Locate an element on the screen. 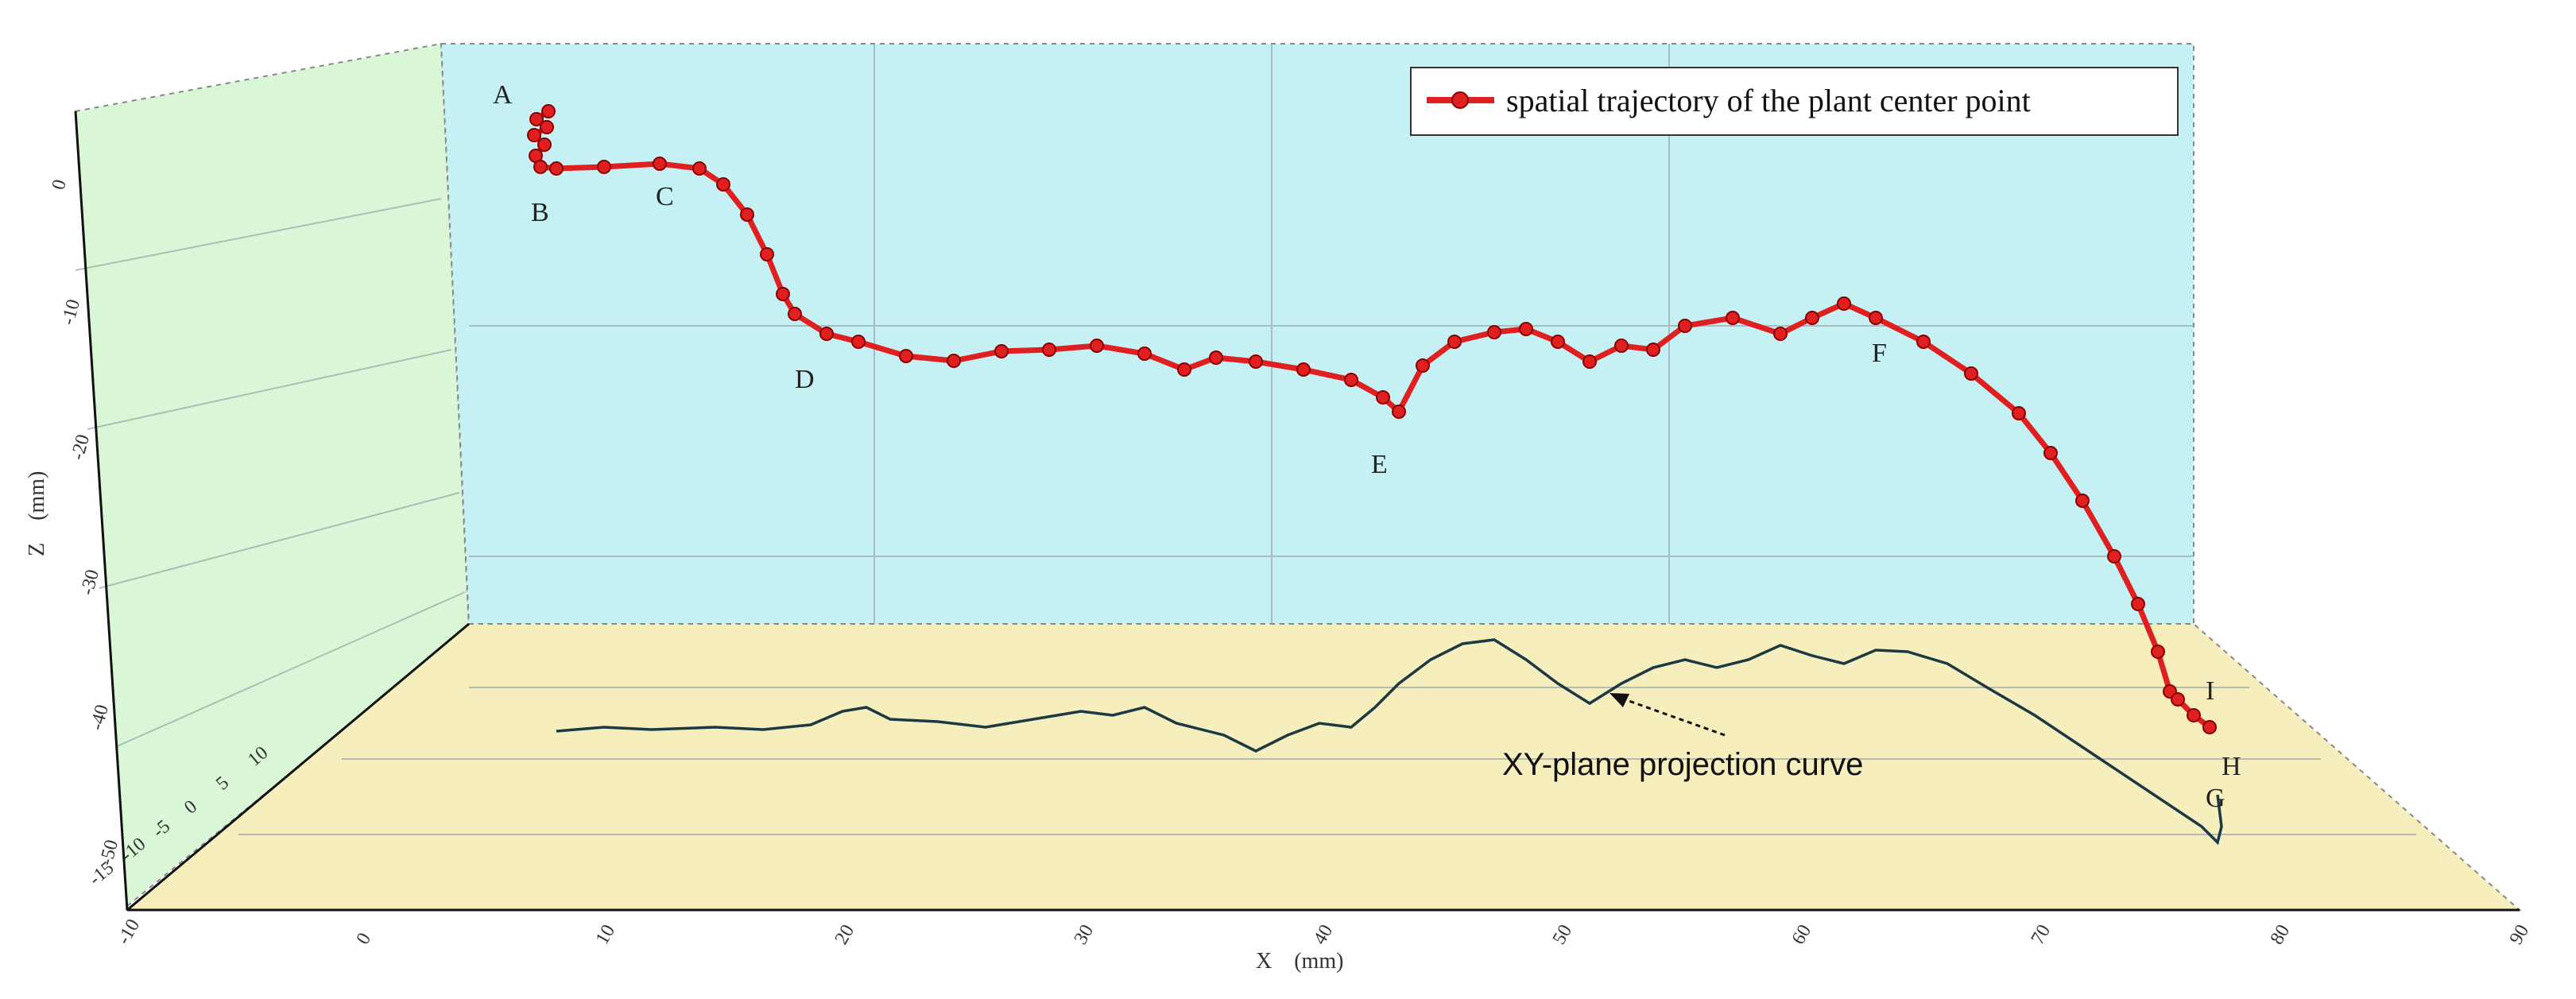 This screenshot has width=2576, height=999. x-axis-ticks: -10 0 10 20 30 40 50 60 70 80 90 is located at coordinates (1324, 932).